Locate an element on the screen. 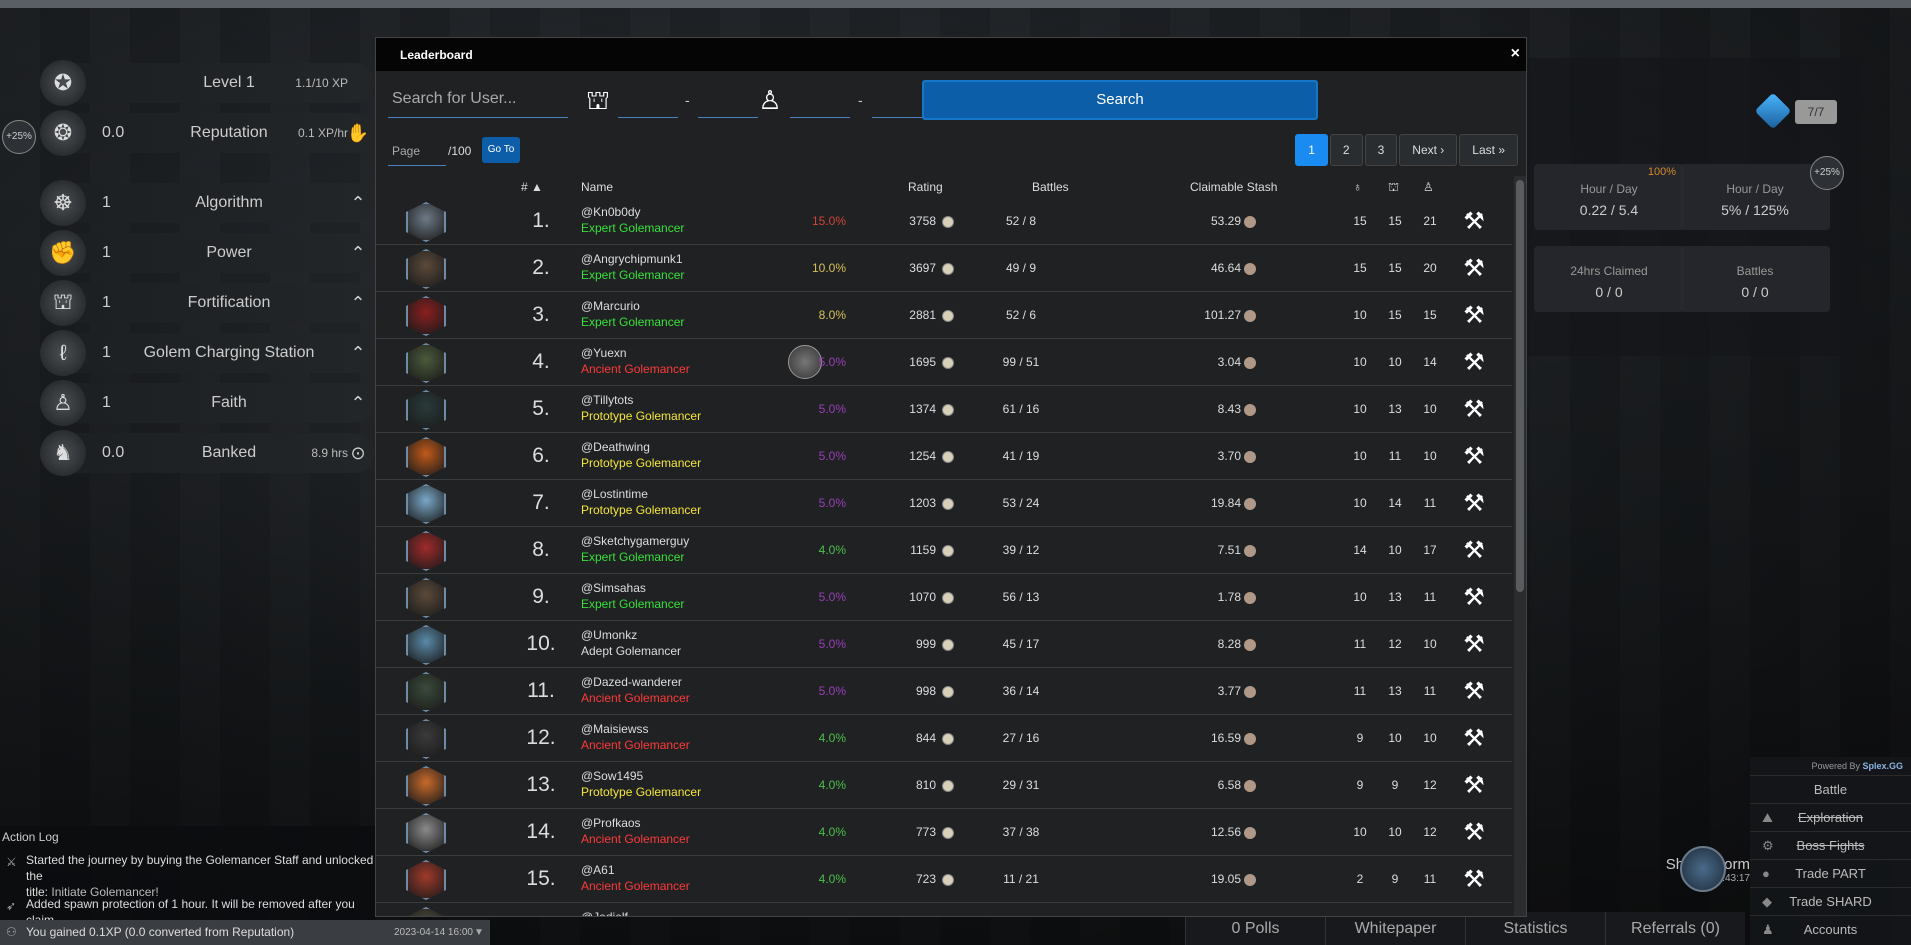  username-link: @Lostintime is located at coordinates (614, 494).